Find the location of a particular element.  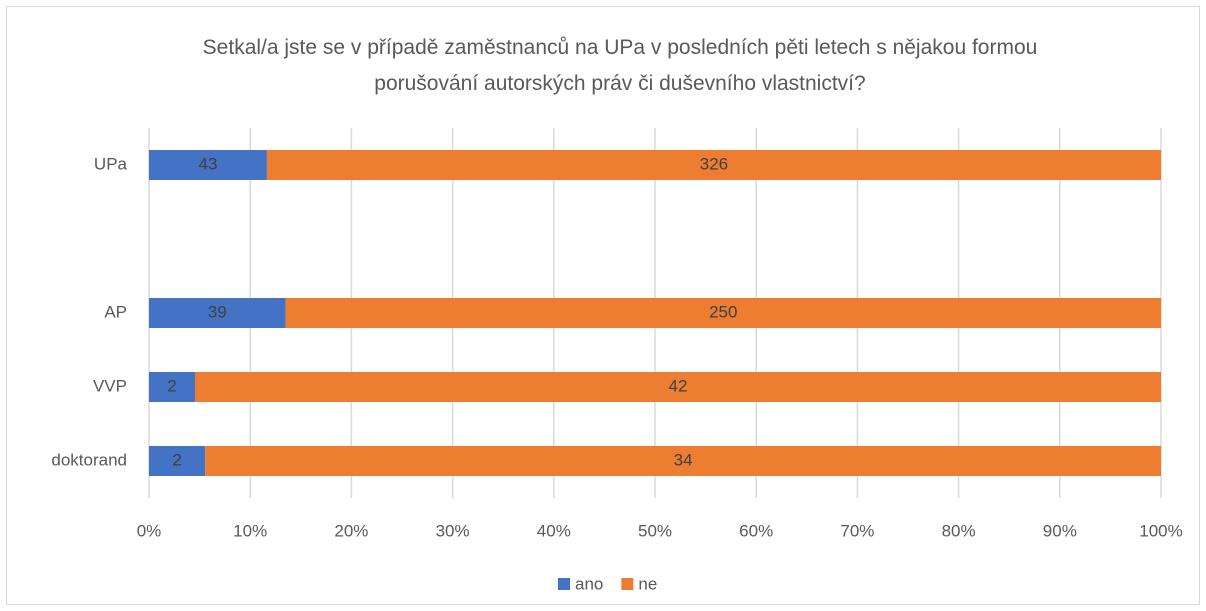

x-tick-label: 100% is located at coordinates (1160, 530).